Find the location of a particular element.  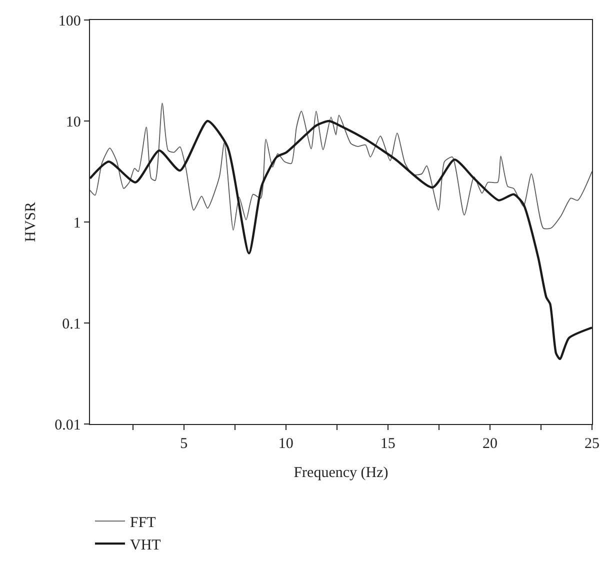

x-tick-label: 15 is located at coordinates (388, 444).